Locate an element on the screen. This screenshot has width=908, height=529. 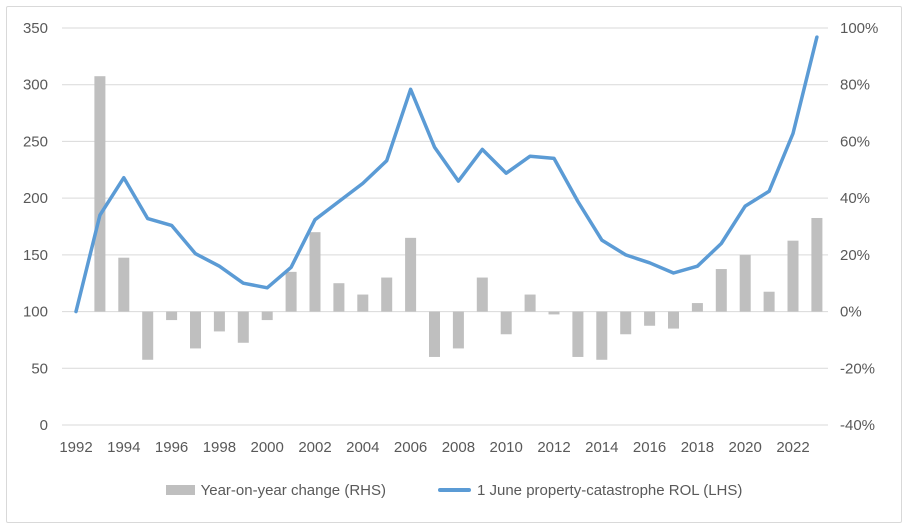
bar-2002 is located at coordinates (315, 272).